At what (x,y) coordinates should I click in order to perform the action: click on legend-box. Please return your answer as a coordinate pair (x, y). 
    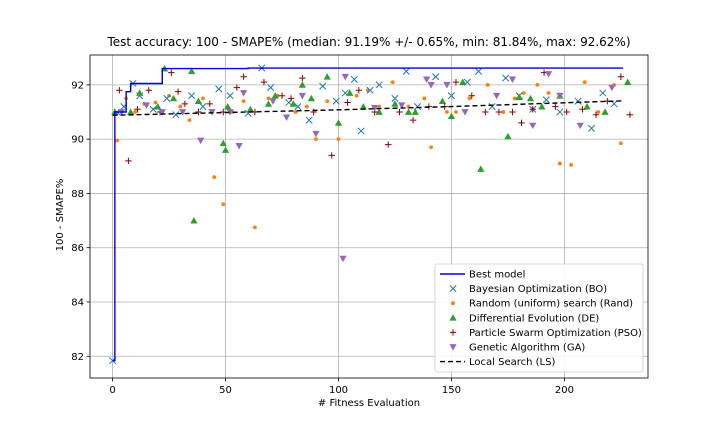
    Looking at the image, I should click on (539, 318).